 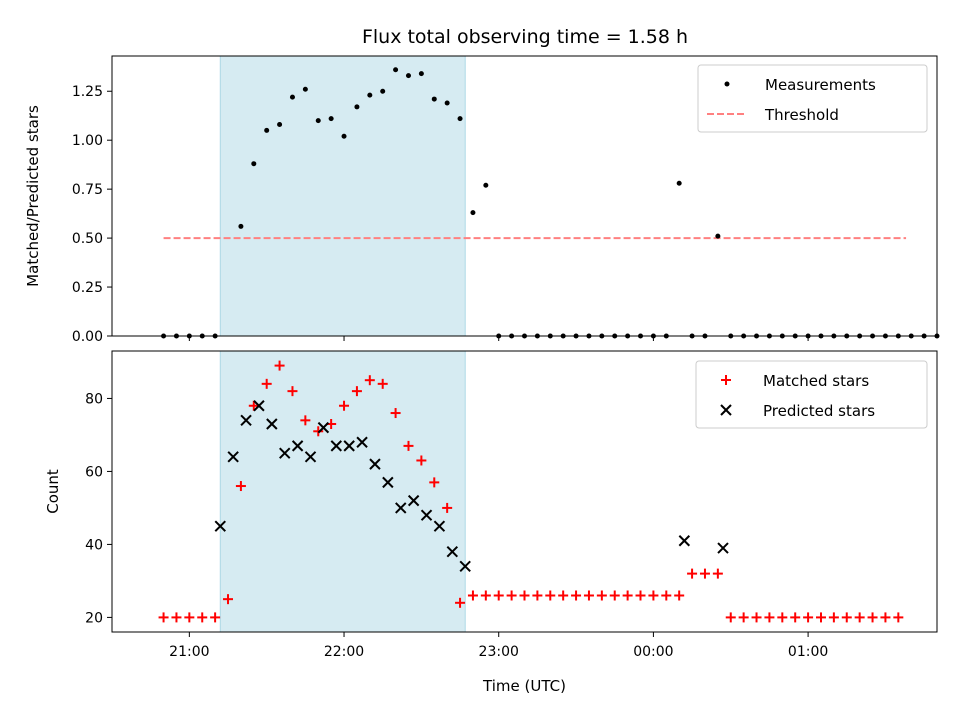 I want to click on observing-window-shade-bottom, so click(x=342, y=491).